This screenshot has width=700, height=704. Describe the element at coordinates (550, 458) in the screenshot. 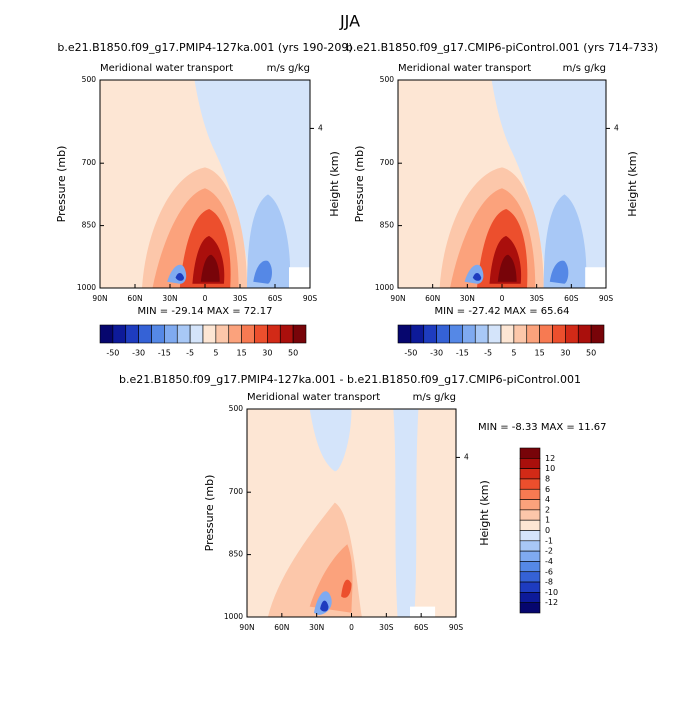

I see `colorbar-label: 12` at that location.